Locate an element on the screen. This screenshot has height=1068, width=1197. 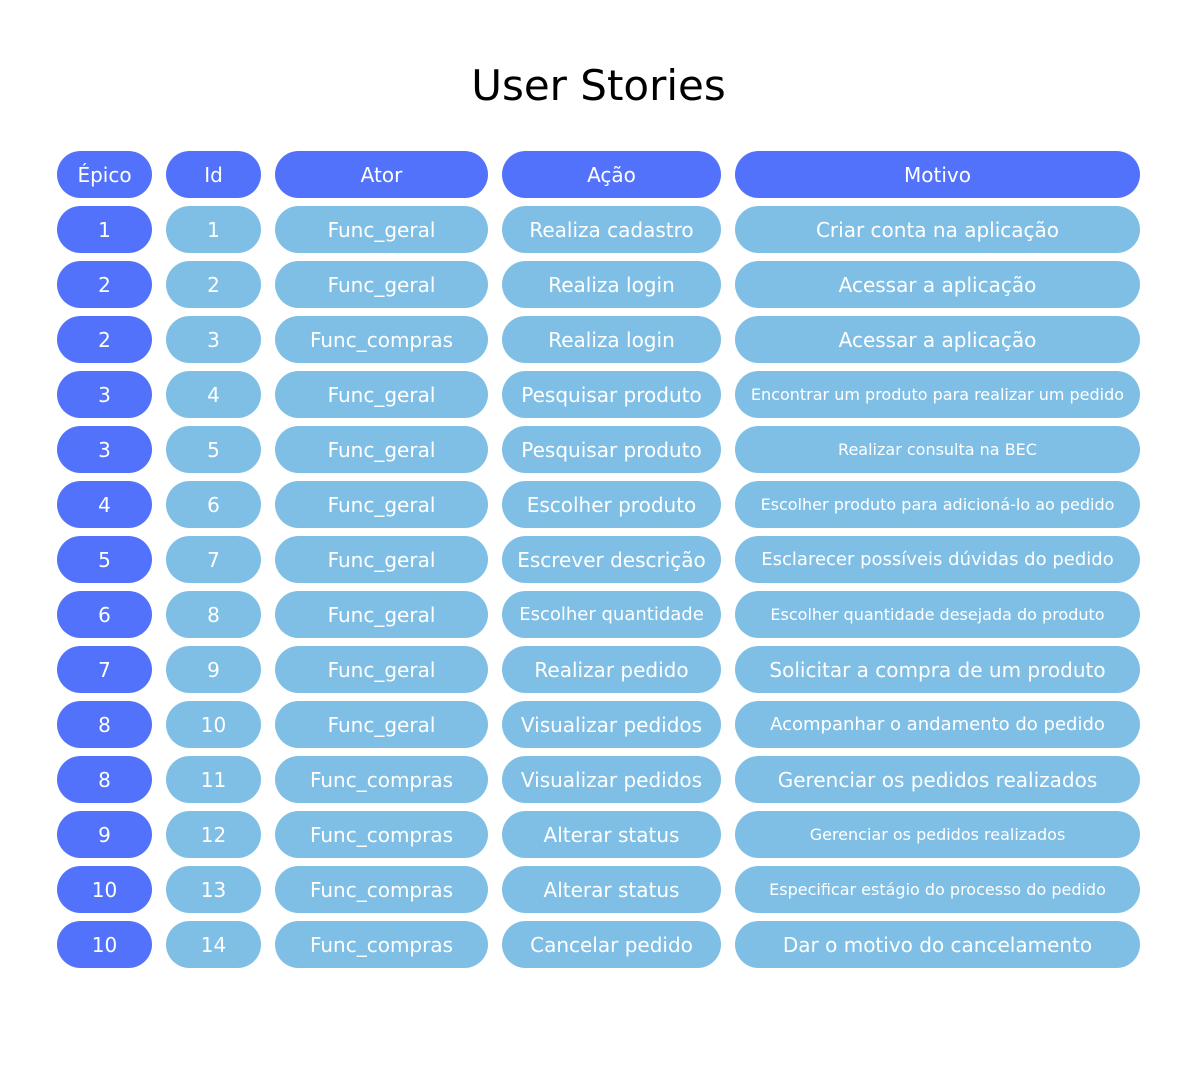
header-epico: Épico is located at coordinates (104, 174).